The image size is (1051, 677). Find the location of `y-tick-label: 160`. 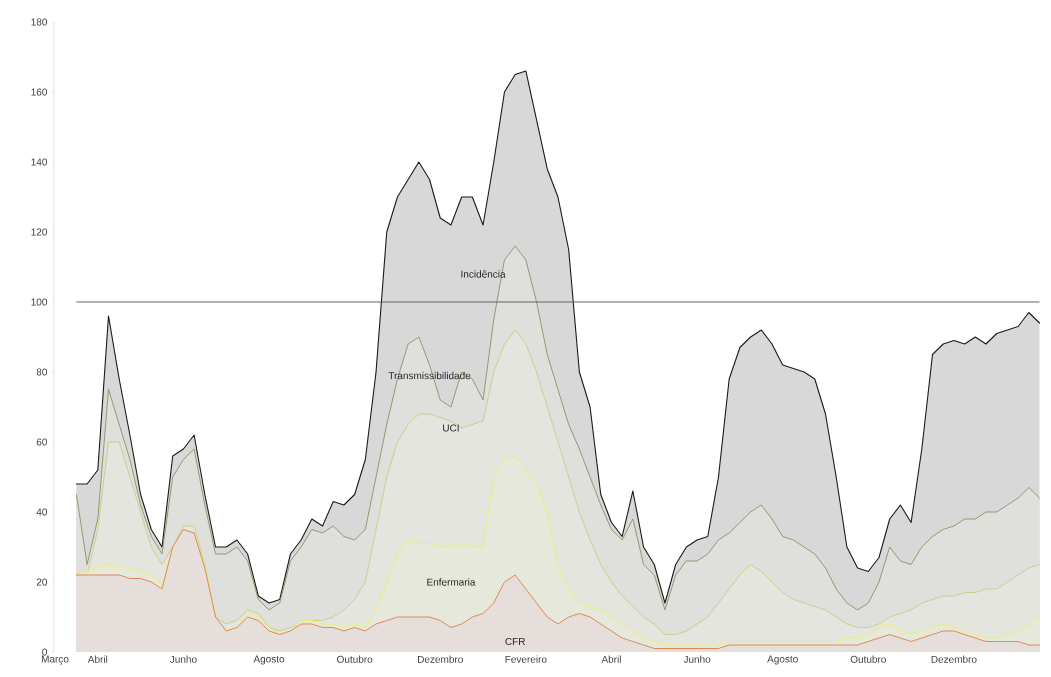

y-tick-label: 160 is located at coordinates (39, 92).